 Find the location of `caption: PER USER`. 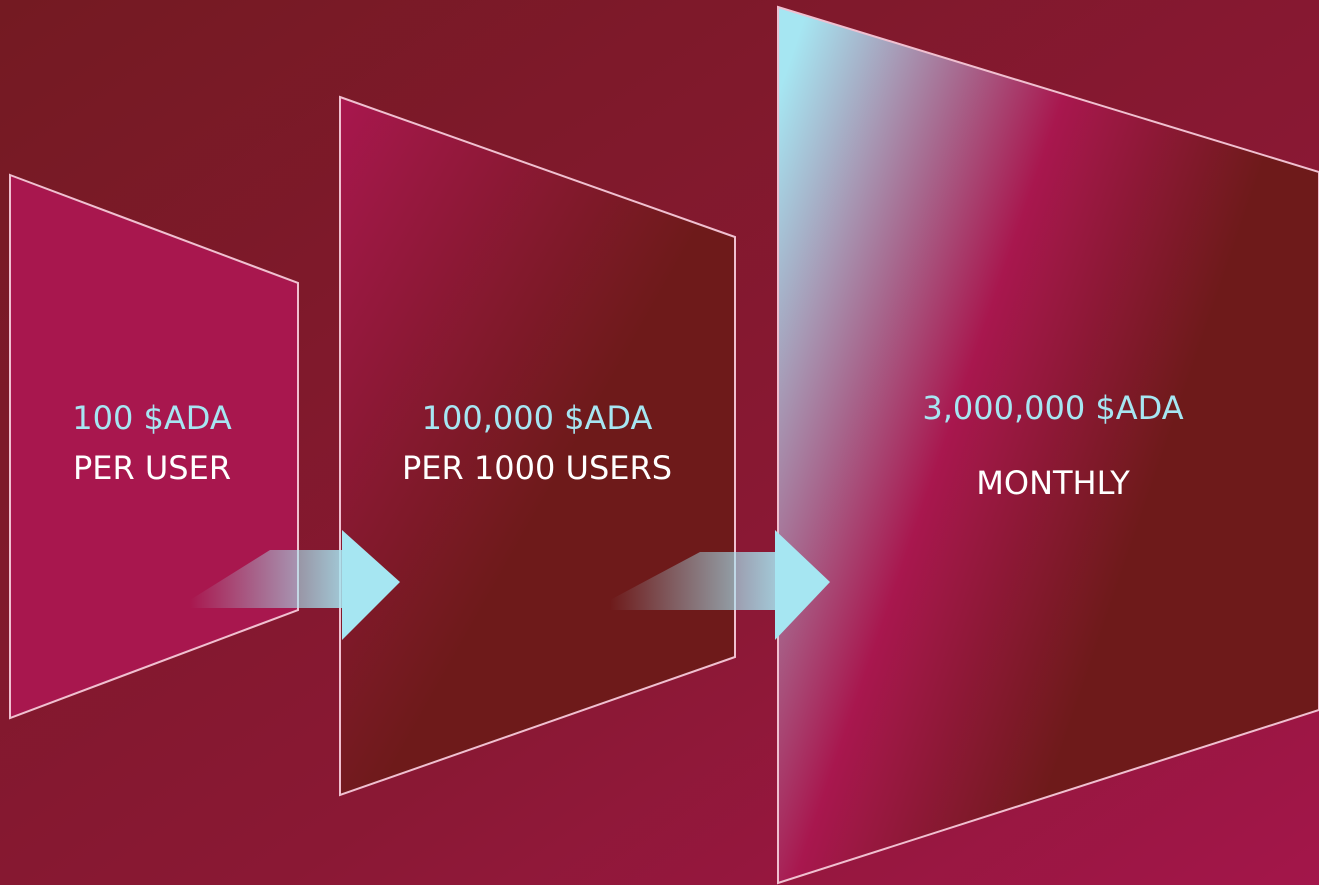

caption: PER USER is located at coordinates (152, 468).